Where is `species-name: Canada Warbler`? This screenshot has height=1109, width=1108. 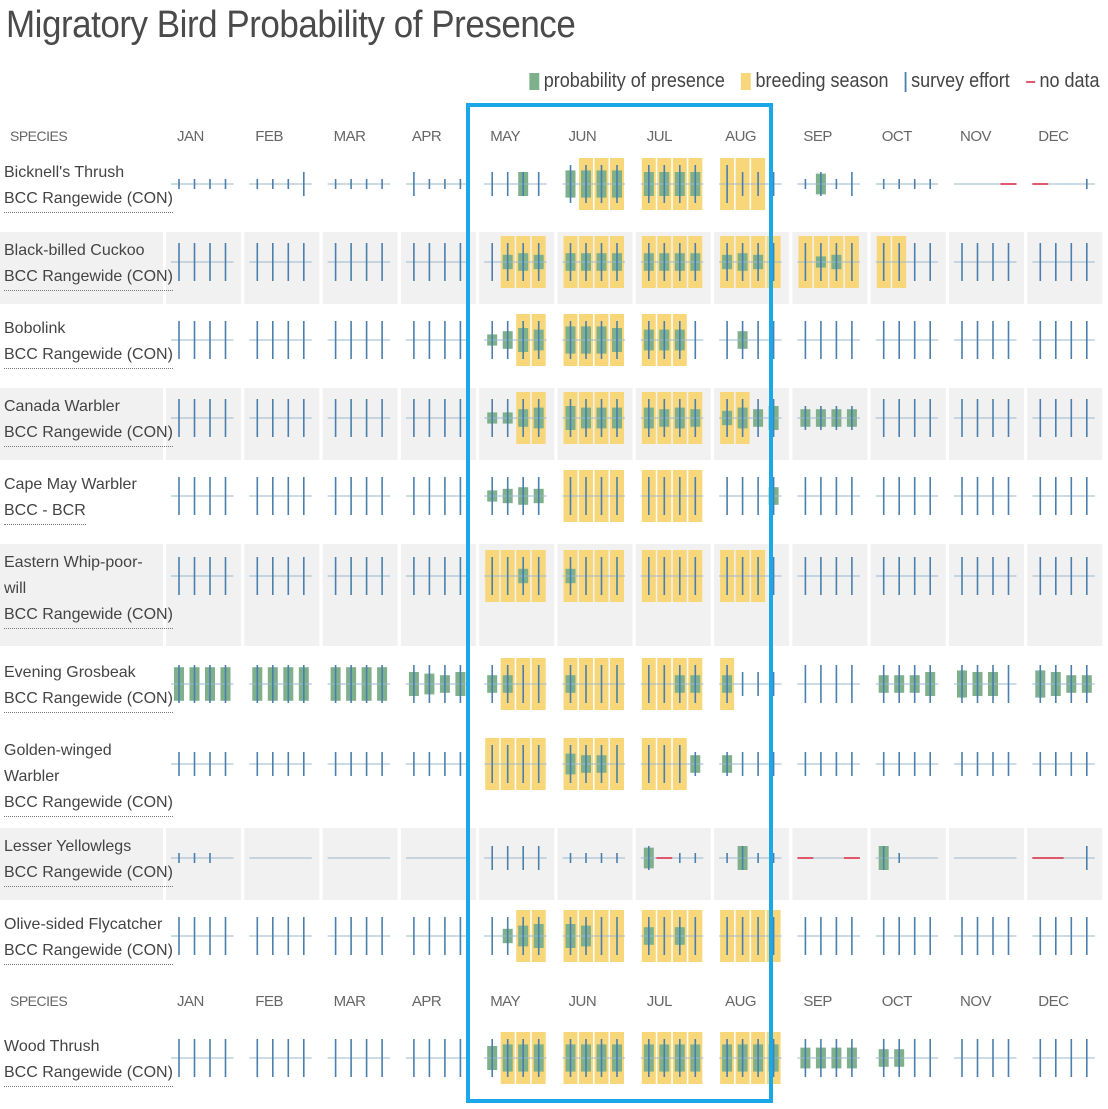
species-name: Canada Warbler is located at coordinates (62, 406).